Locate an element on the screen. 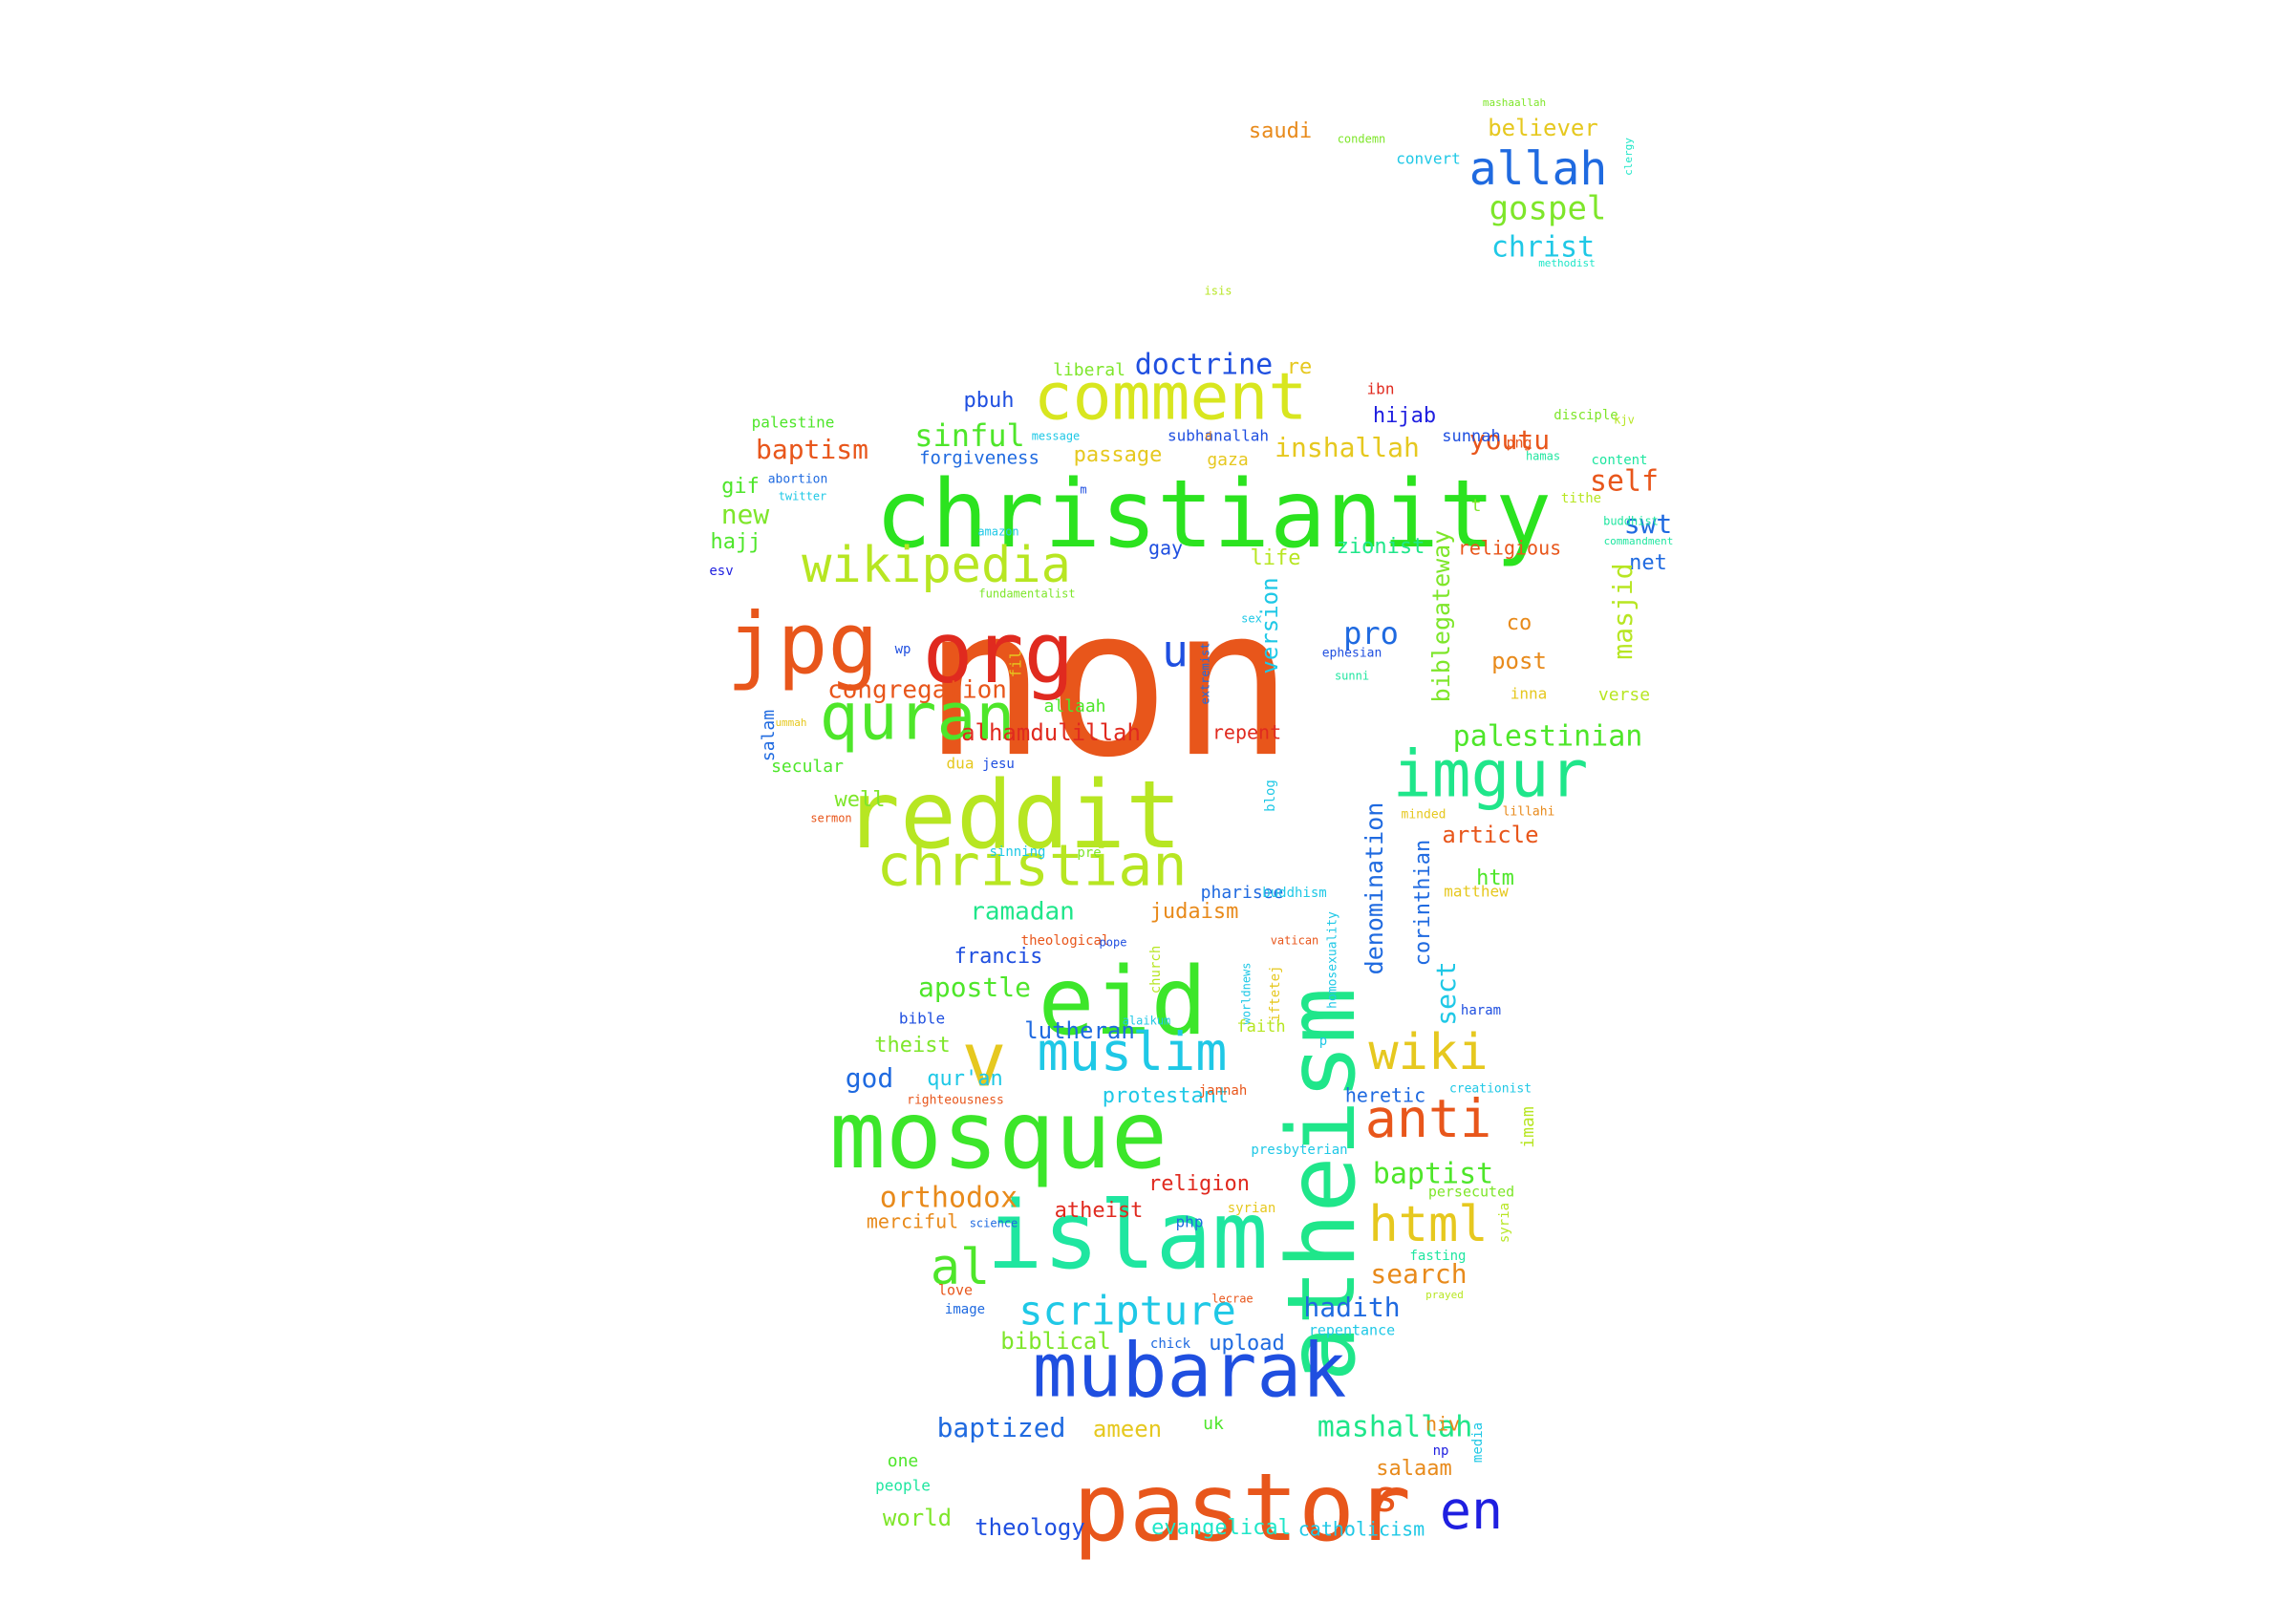 This screenshot has width=2293, height=1624. cloud-word: muslim is located at coordinates (1133, 1052).